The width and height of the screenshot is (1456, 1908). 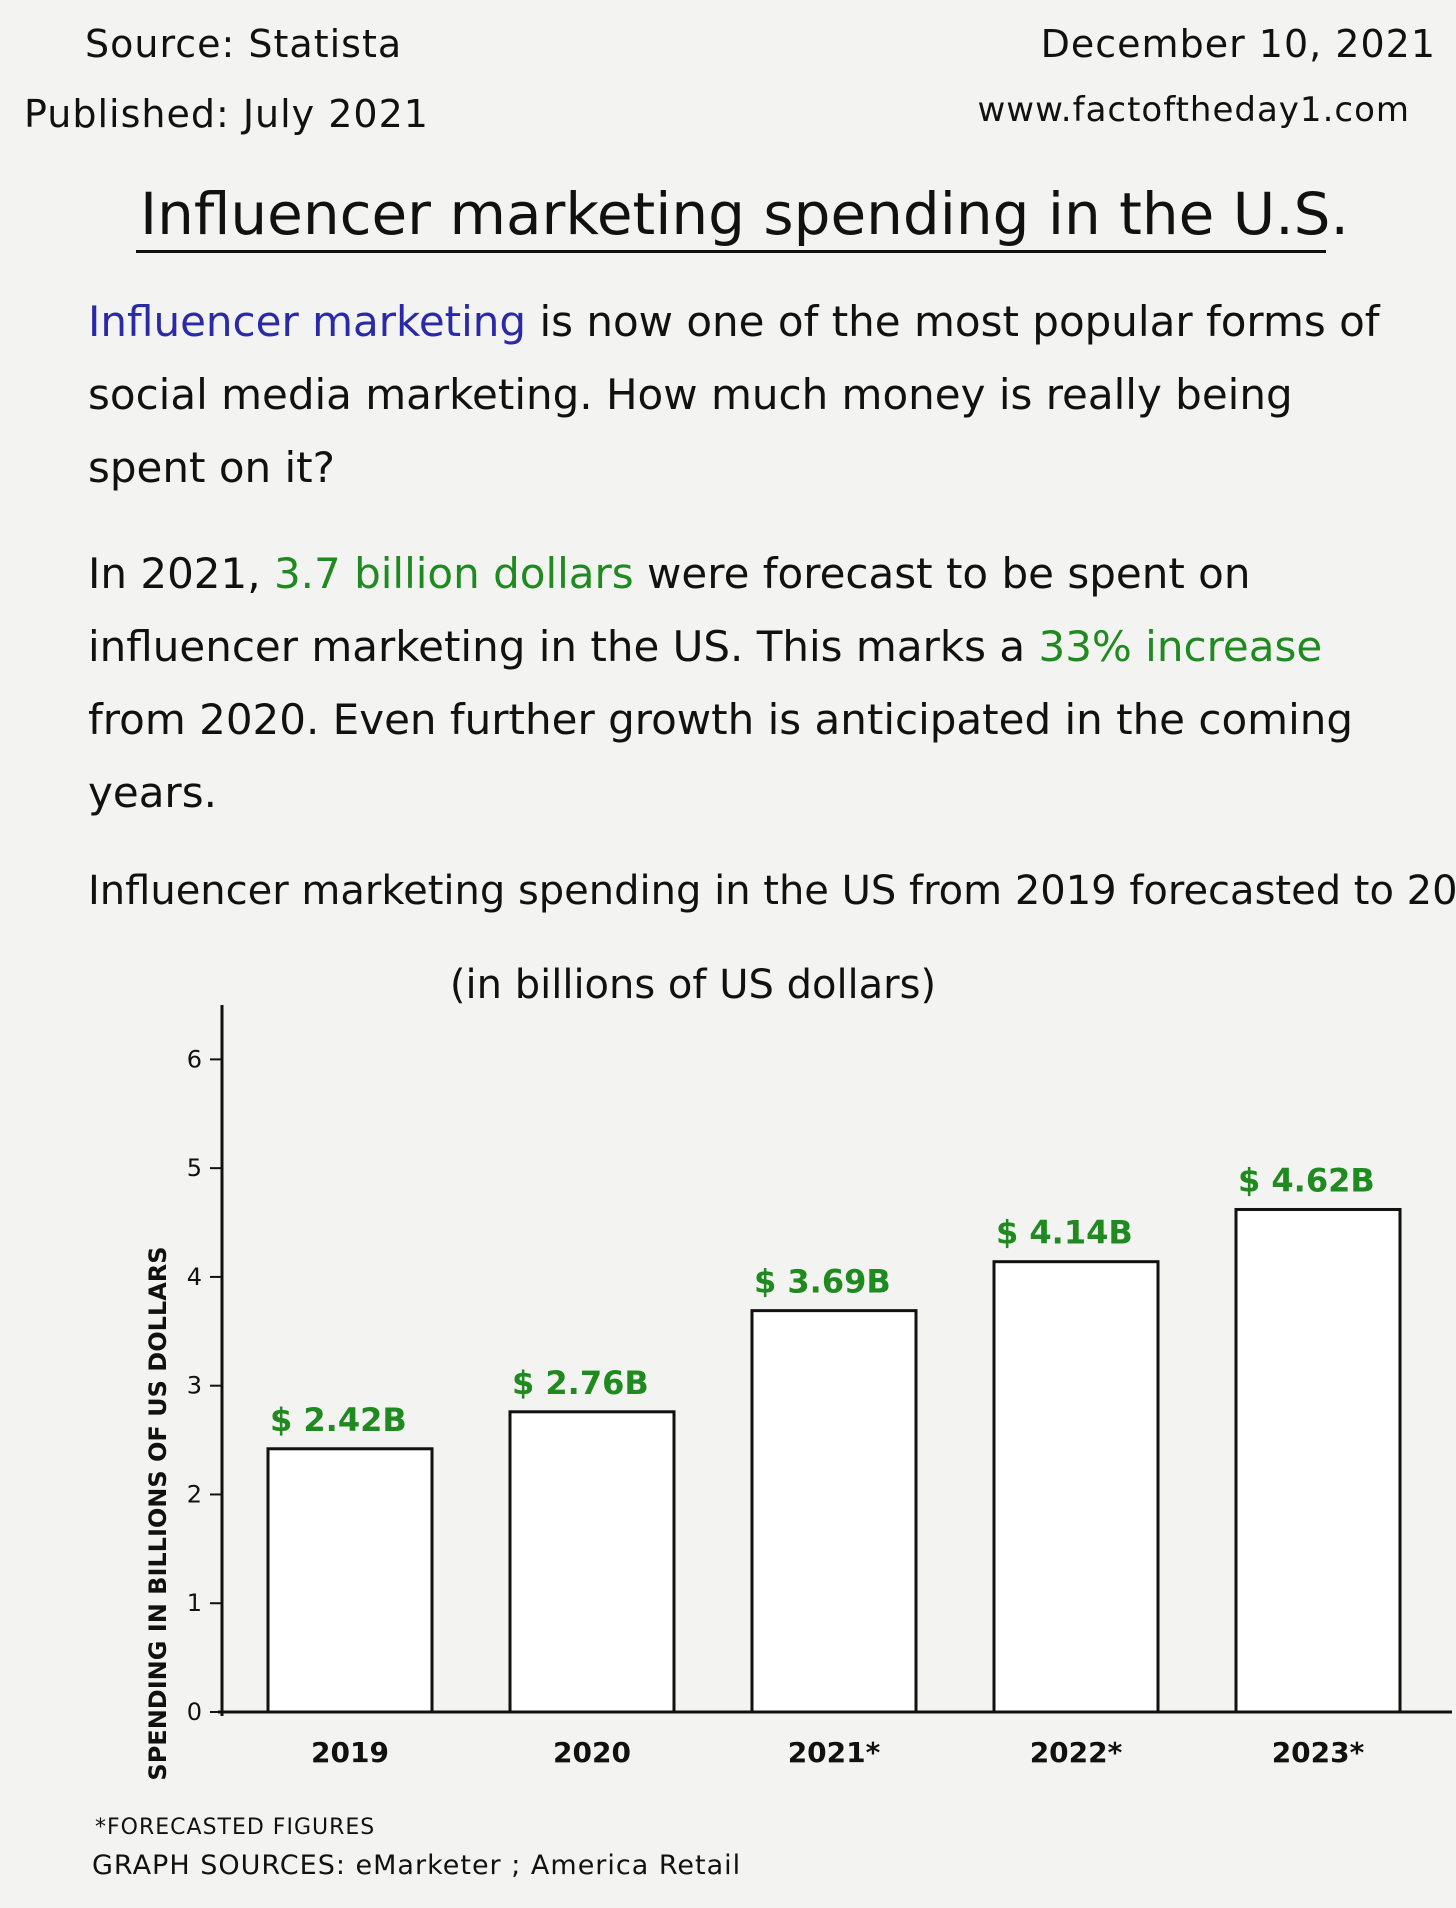 I want to click on intro-highlight: Influencer marketing, so click(x=307, y=321).